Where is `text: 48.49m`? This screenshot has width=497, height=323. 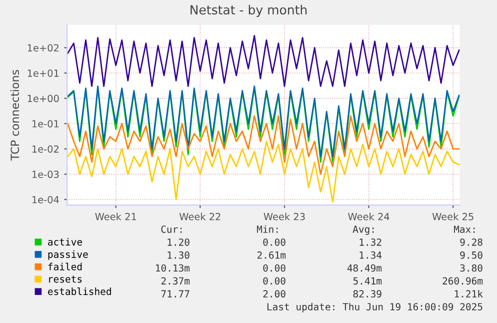 text: 48.49m is located at coordinates (364, 268).